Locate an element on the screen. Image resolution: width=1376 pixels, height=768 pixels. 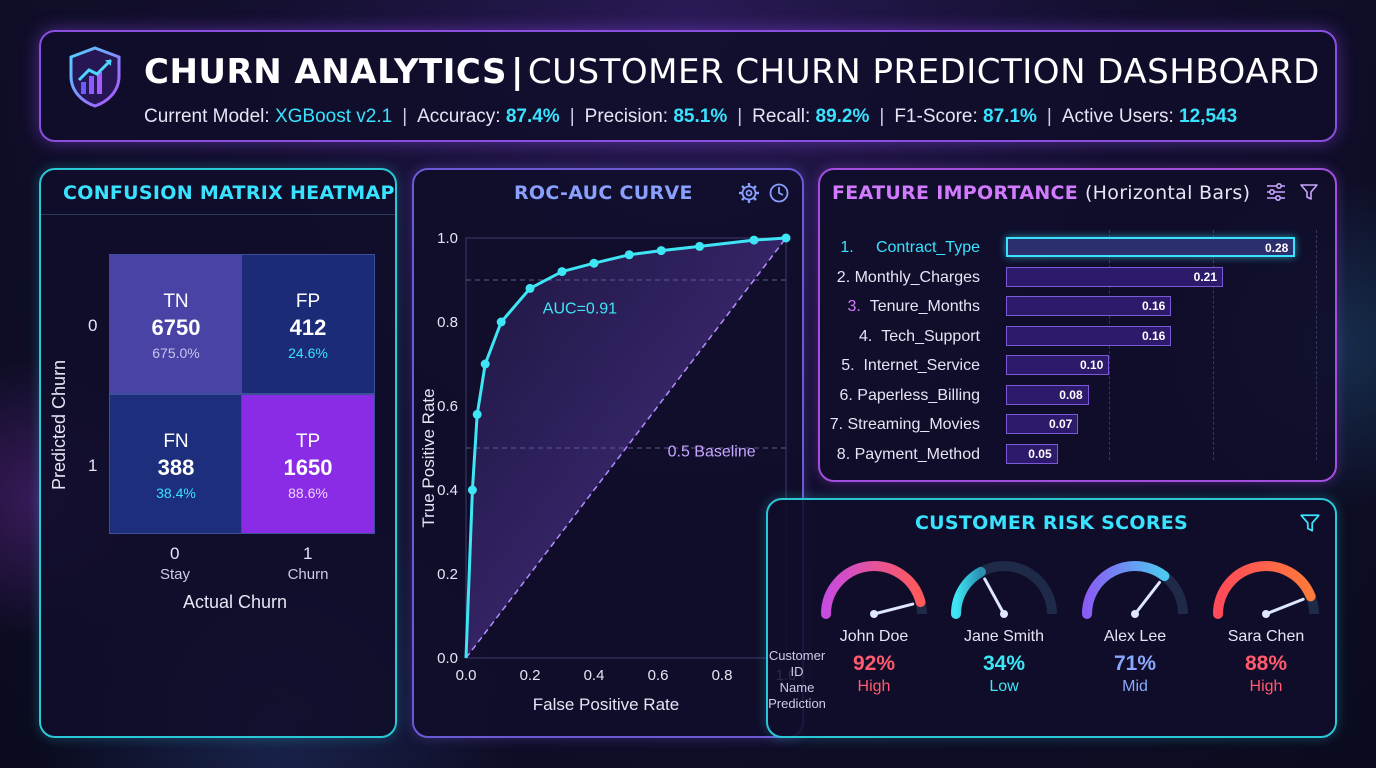
y-tick-label: 0.4 is located at coordinates (447, 490).